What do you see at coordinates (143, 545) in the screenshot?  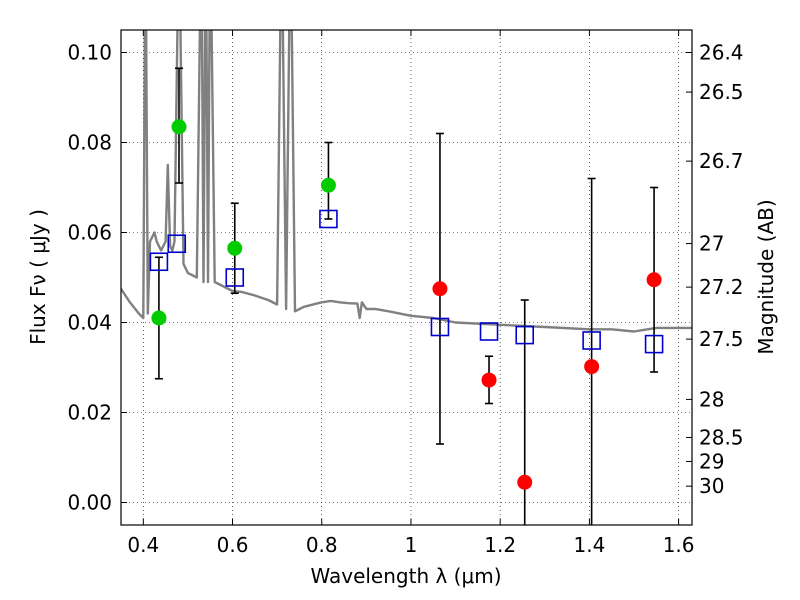 I see `x-tick-label: 0.4` at bounding box center [143, 545].